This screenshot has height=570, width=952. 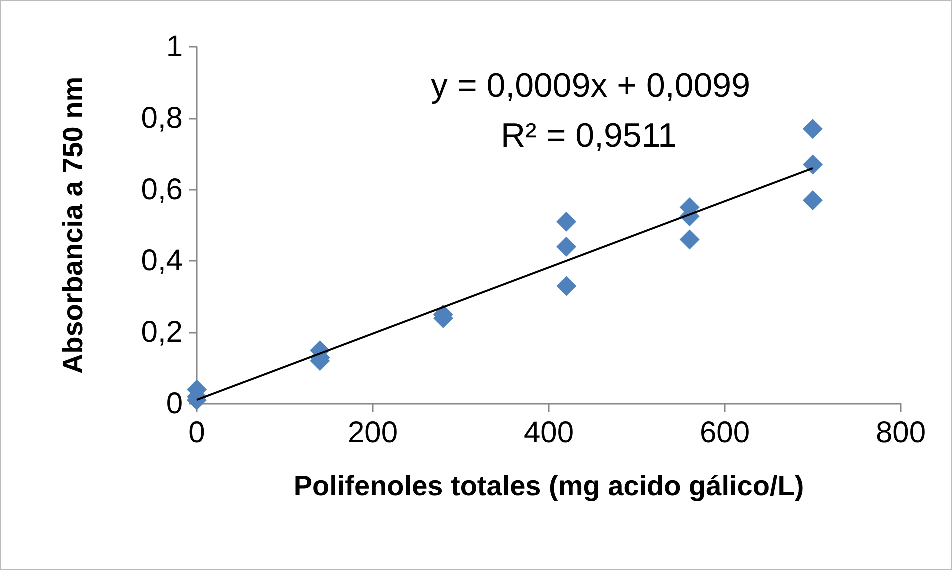 What do you see at coordinates (901, 433) in the screenshot?
I see `x-tick-label: 800` at bounding box center [901, 433].